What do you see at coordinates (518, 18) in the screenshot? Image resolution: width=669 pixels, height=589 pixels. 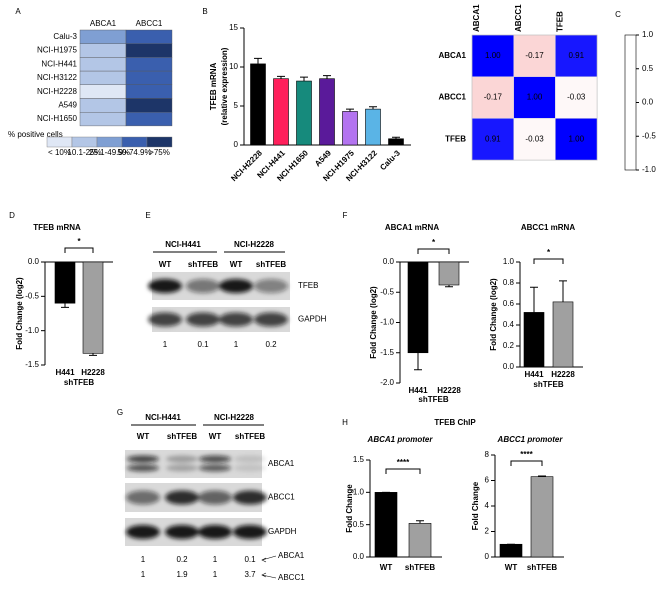 I see `column-label: ABCC1` at bounding box center [518, 18].